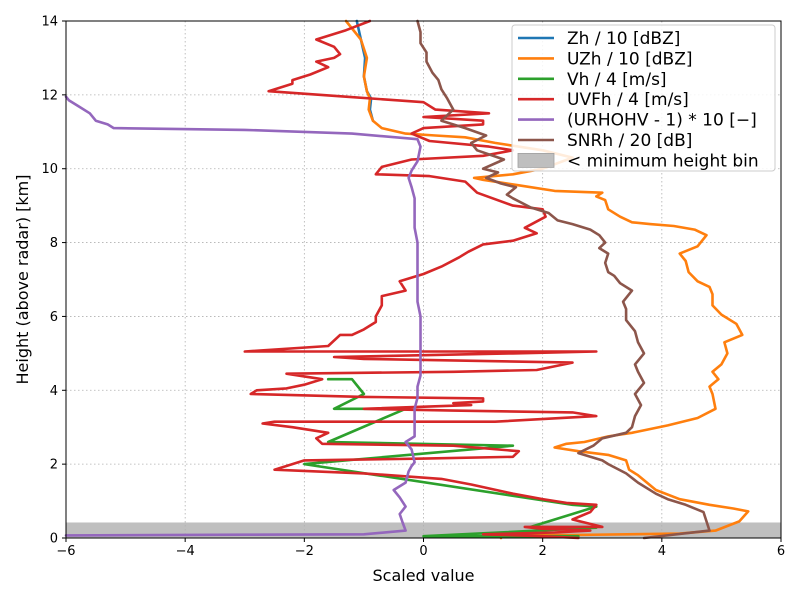 Image resolution: width=800 pixels, height=600 pixels. I want to click on x-tick-label-4: 2, so click(543, 551).